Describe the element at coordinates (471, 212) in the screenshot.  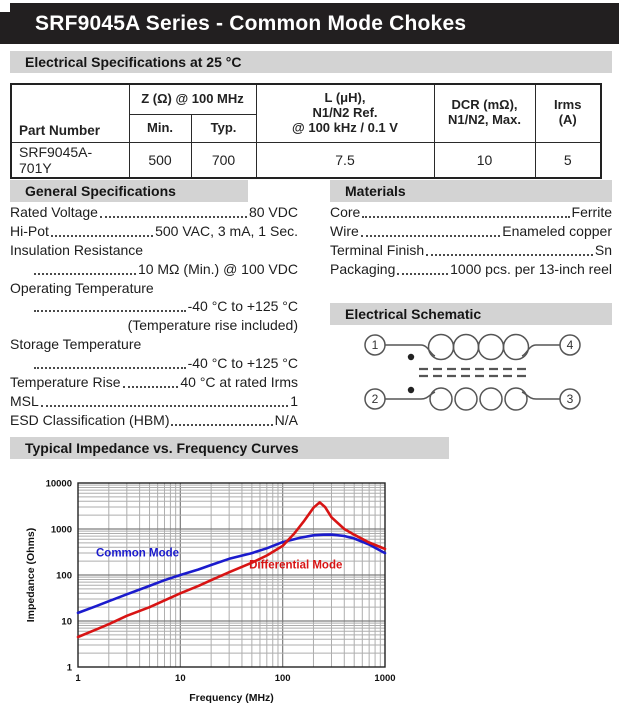
I see `material-spec-line: Core Ferrite` at that location.